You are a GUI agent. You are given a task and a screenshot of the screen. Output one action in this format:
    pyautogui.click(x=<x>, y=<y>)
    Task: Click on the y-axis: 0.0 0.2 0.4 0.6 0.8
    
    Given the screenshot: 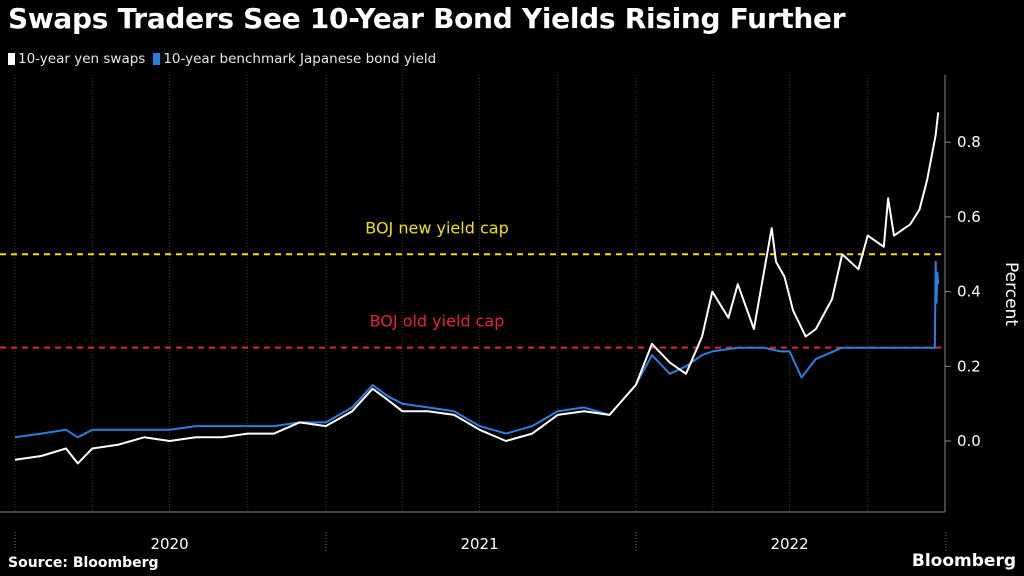 What is the action you would take?
    pyautogui.click(x=962, y=293)
    